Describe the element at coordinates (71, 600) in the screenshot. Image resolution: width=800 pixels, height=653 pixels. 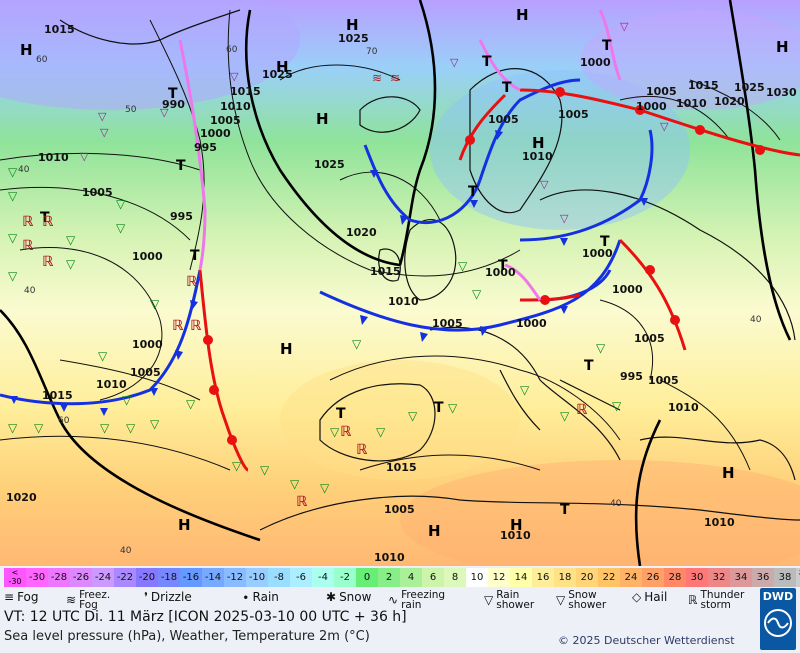
I see `weather-legend-symbol: ≋` at that location.